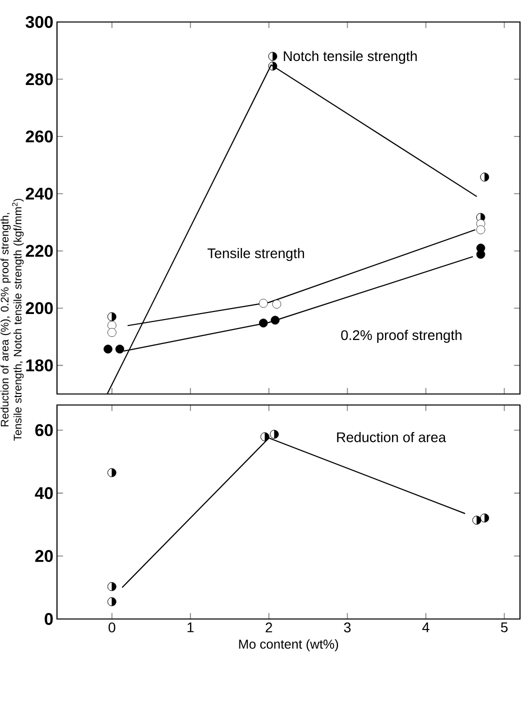 This screenshot has width=528, height=704. Describe the element at coordinates (44, 430) in the screenshot. I see `y-tick-label: 60` at that location.